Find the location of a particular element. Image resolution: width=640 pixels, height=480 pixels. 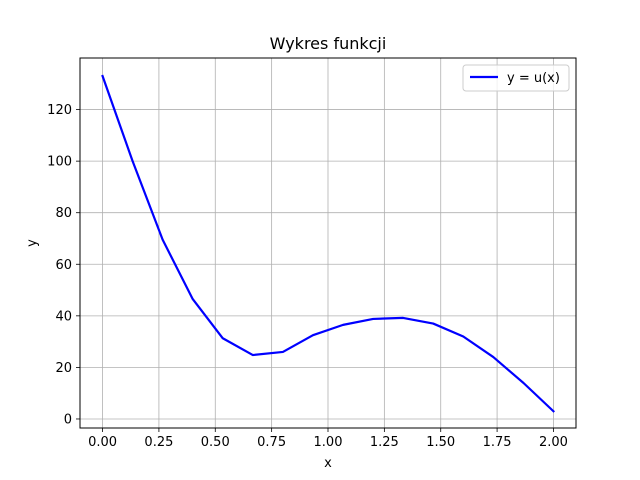

x-tick-label: 2.00 is located at coordinates (553, 442).